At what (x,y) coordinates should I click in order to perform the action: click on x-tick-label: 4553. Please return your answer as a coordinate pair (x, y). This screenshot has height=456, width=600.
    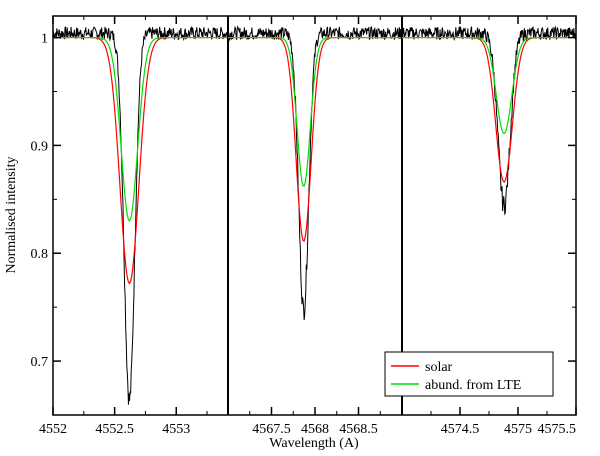
    Looking at the image, I should click on (176, 429).